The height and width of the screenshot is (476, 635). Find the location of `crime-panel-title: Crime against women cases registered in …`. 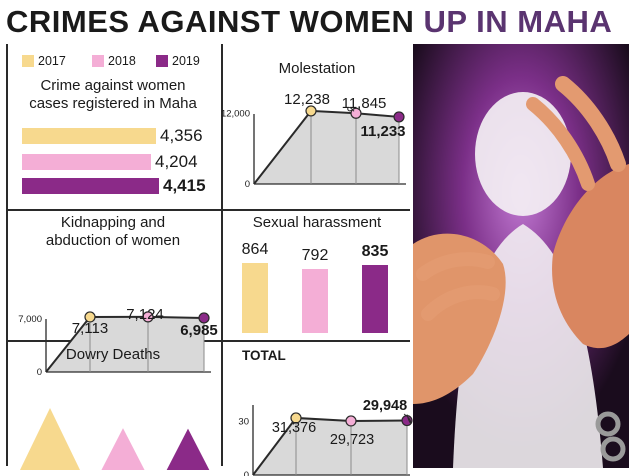

crime-panel-title: Crime against women cases registered in … is located at coordinates (113, 95).